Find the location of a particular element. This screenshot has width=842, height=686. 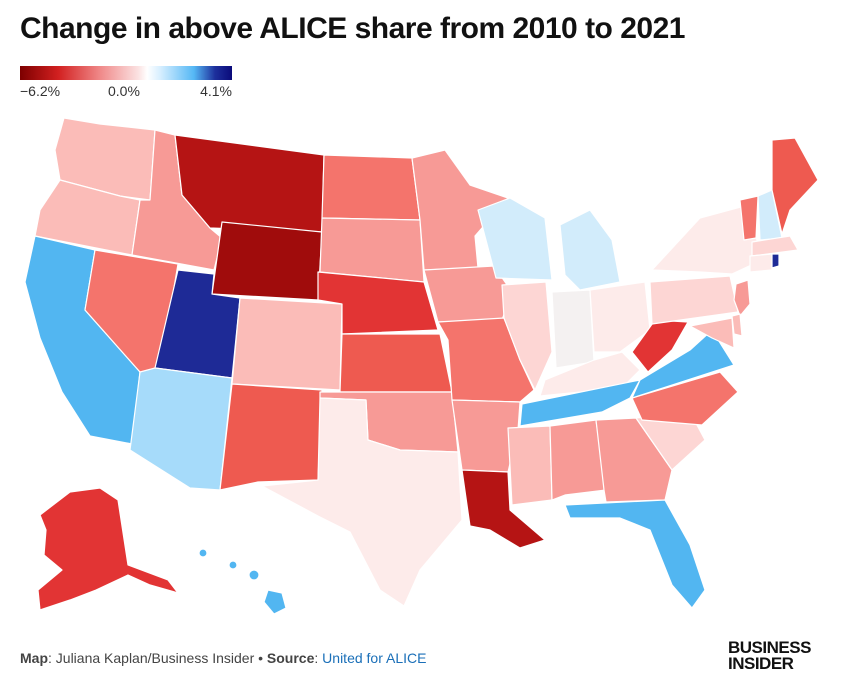

state-pennsylvania is located at coordinates (694, 300).